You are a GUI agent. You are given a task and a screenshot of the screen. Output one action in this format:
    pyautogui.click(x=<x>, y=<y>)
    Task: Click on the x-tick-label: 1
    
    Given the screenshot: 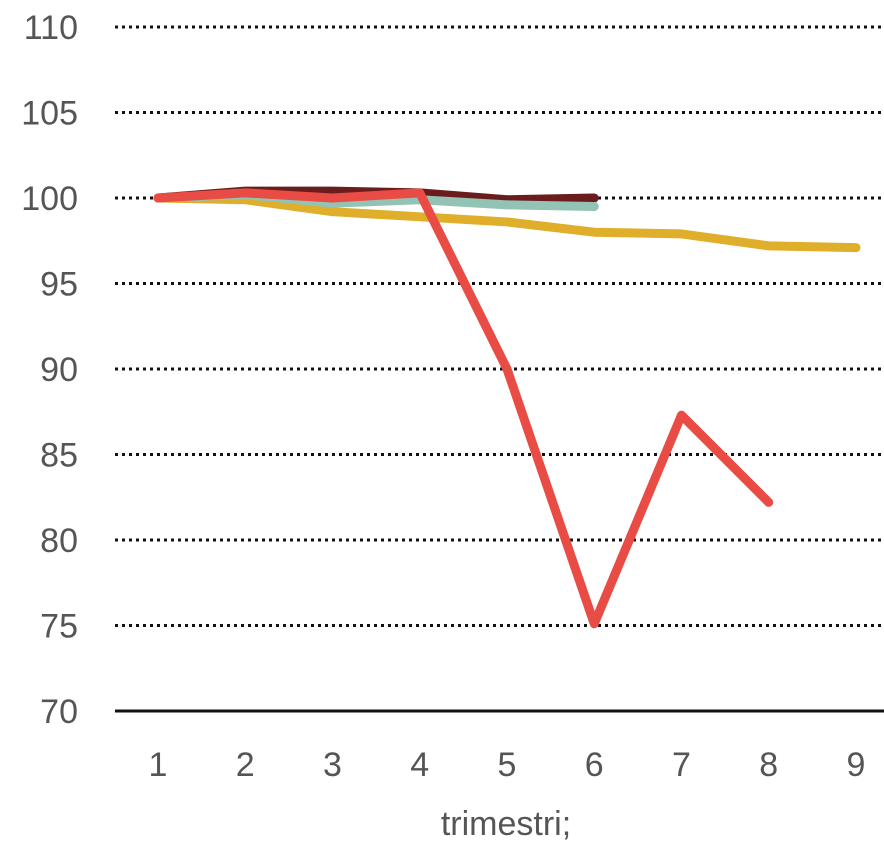 What is the action you would take?
    pyautogui.click(x=158, y=765)
    